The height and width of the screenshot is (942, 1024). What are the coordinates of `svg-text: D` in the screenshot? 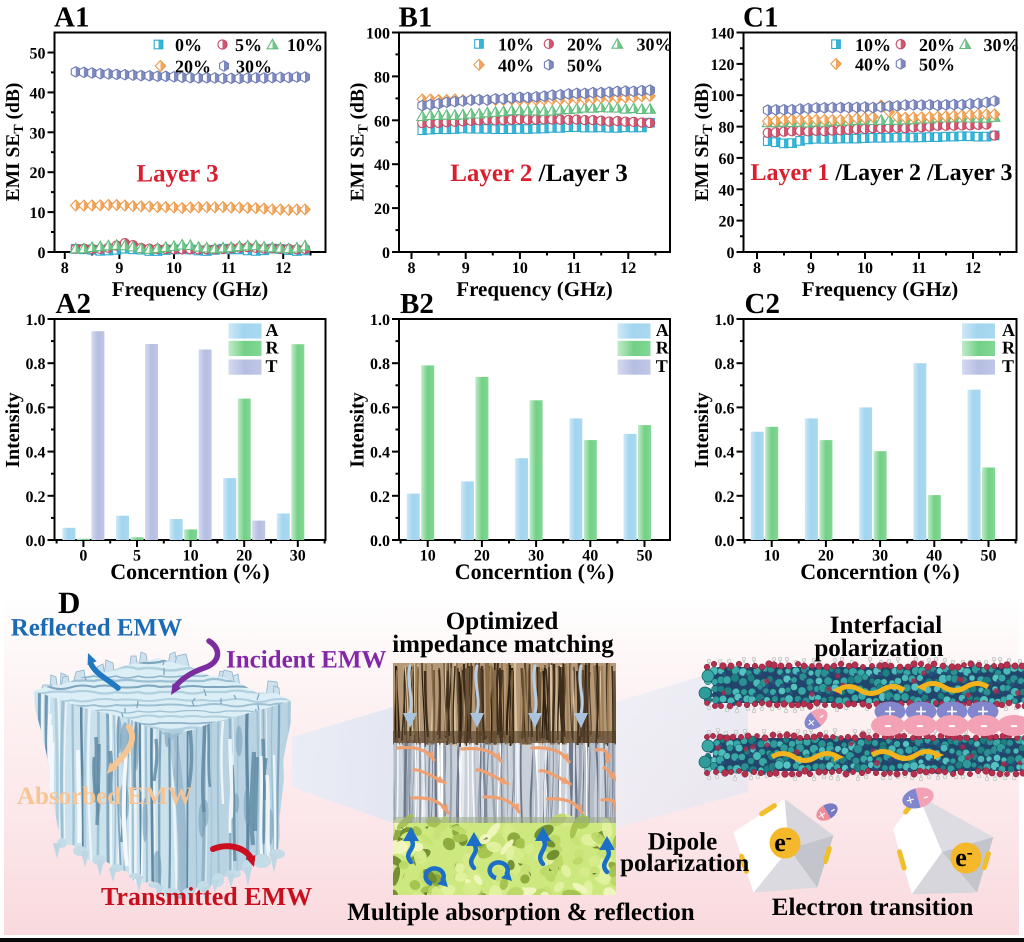 It's located at (69, 602).